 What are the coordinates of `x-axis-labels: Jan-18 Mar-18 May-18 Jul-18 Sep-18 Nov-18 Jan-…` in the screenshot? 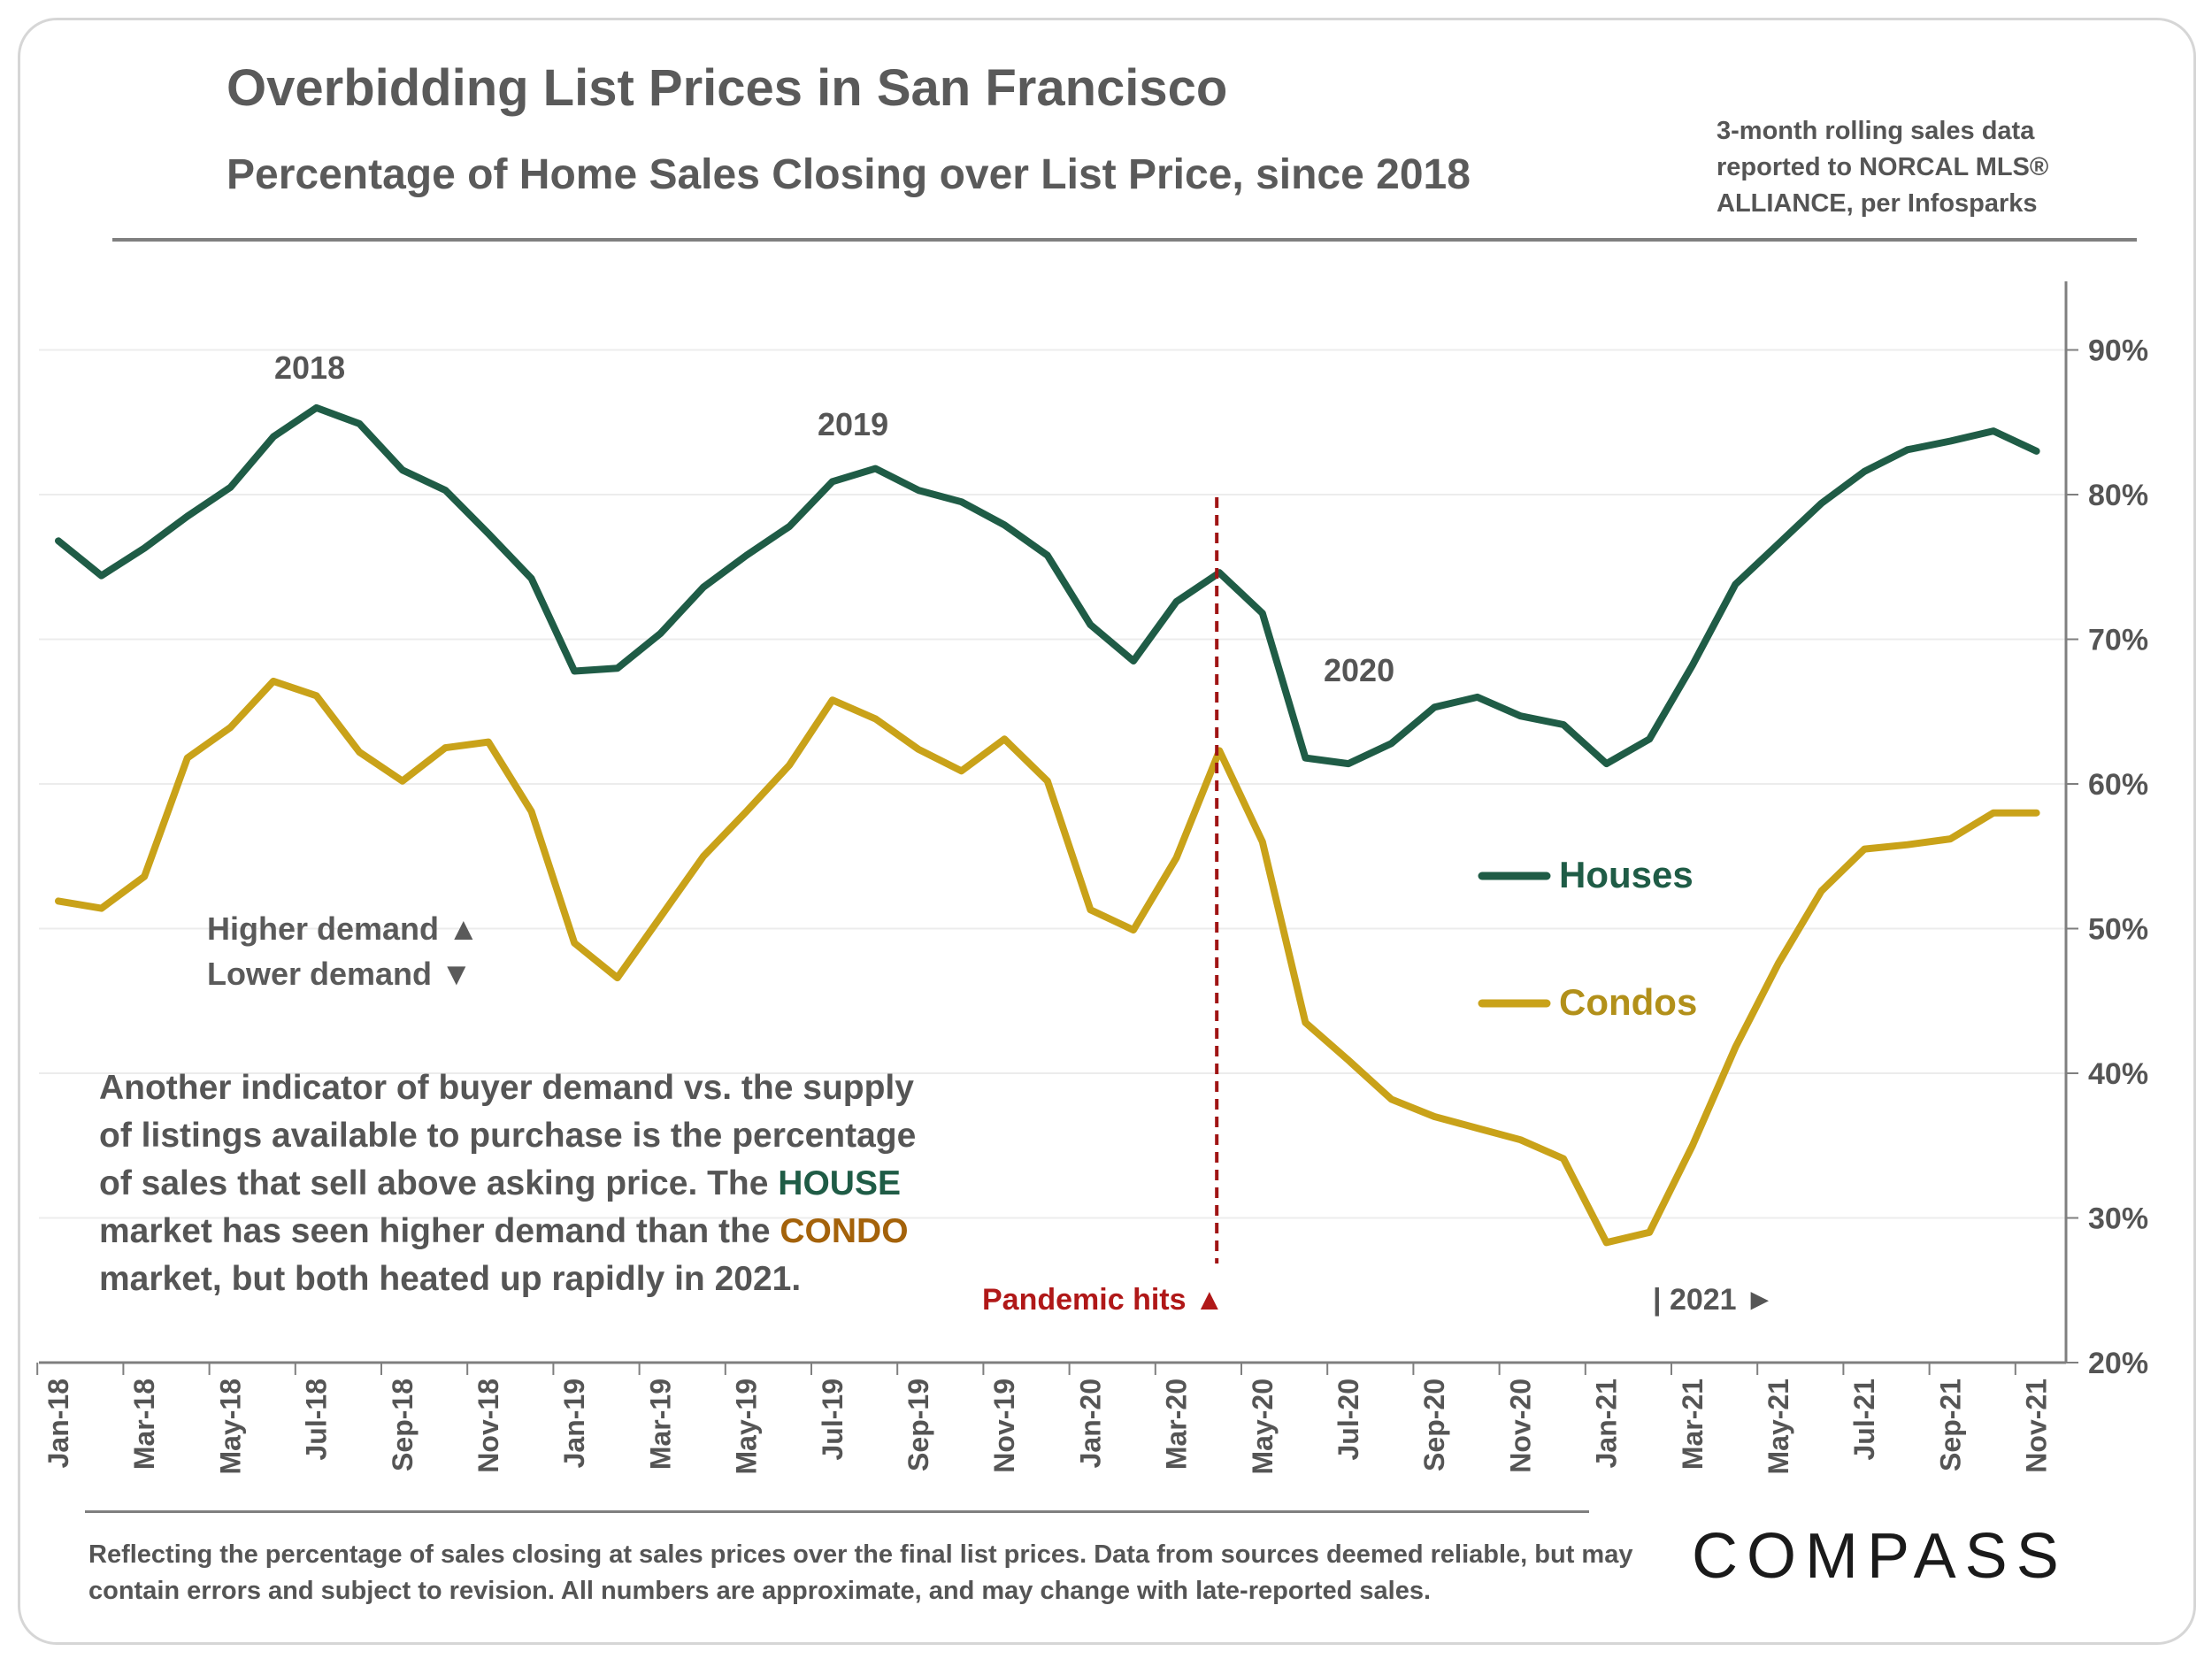 It's located at (1047, 1427).